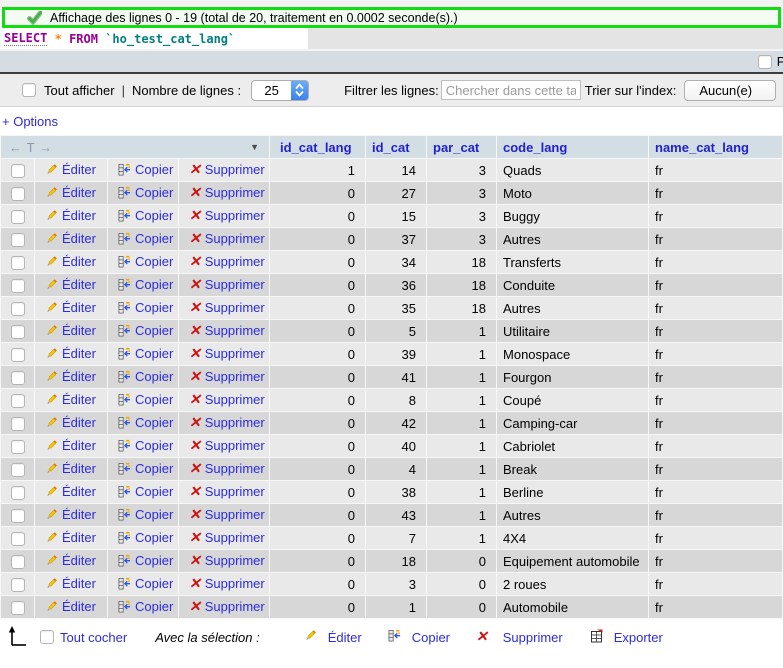 Image resolution: width=783 pixels, height=668 pixels. Describe the element at coordinates (26, 38) in the screenshot. I see `sql-keyword-select: SELECT` at that location.